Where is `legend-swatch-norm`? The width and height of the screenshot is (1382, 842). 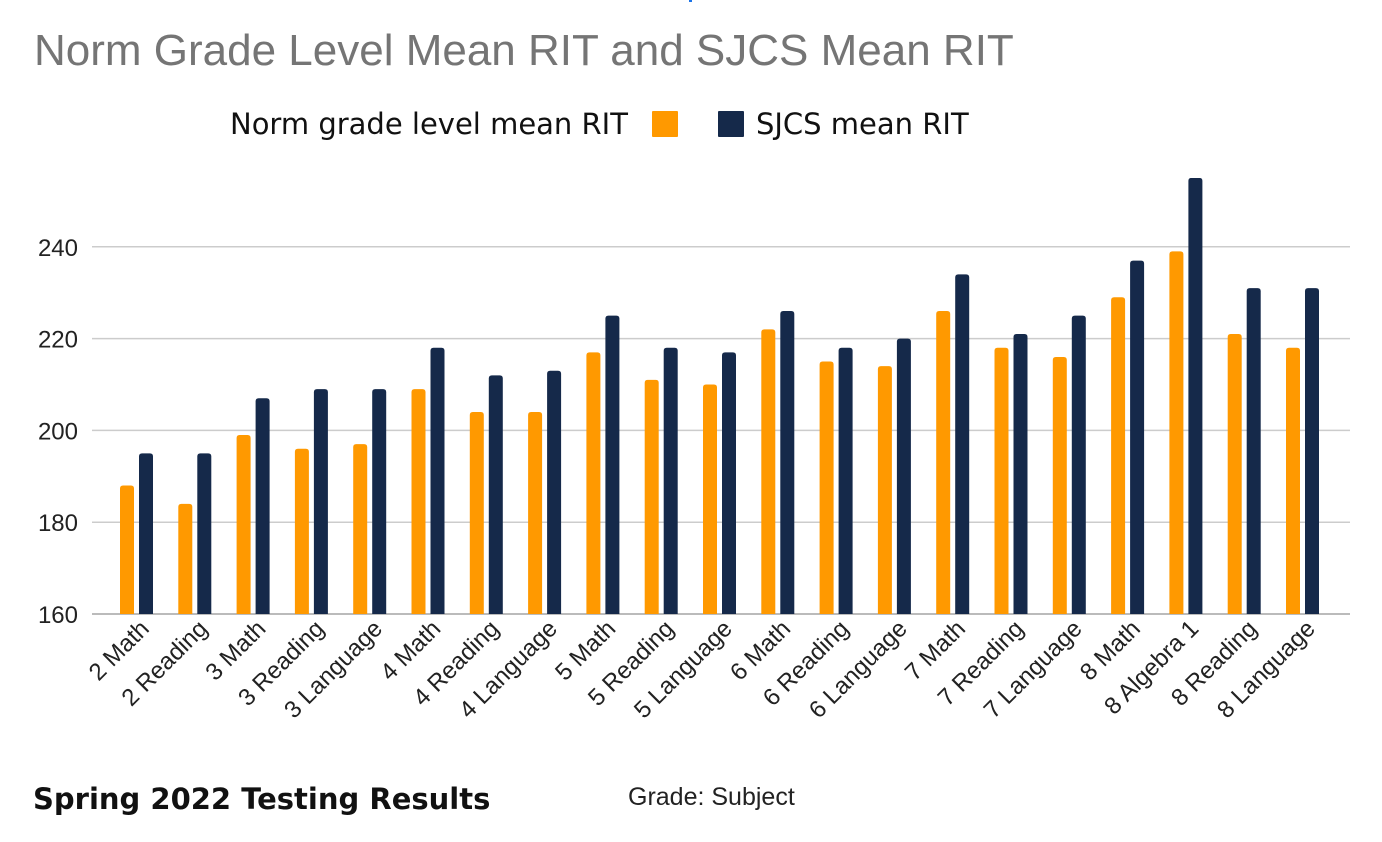
legend-swatch-norm is located at coordinates (664, 124).